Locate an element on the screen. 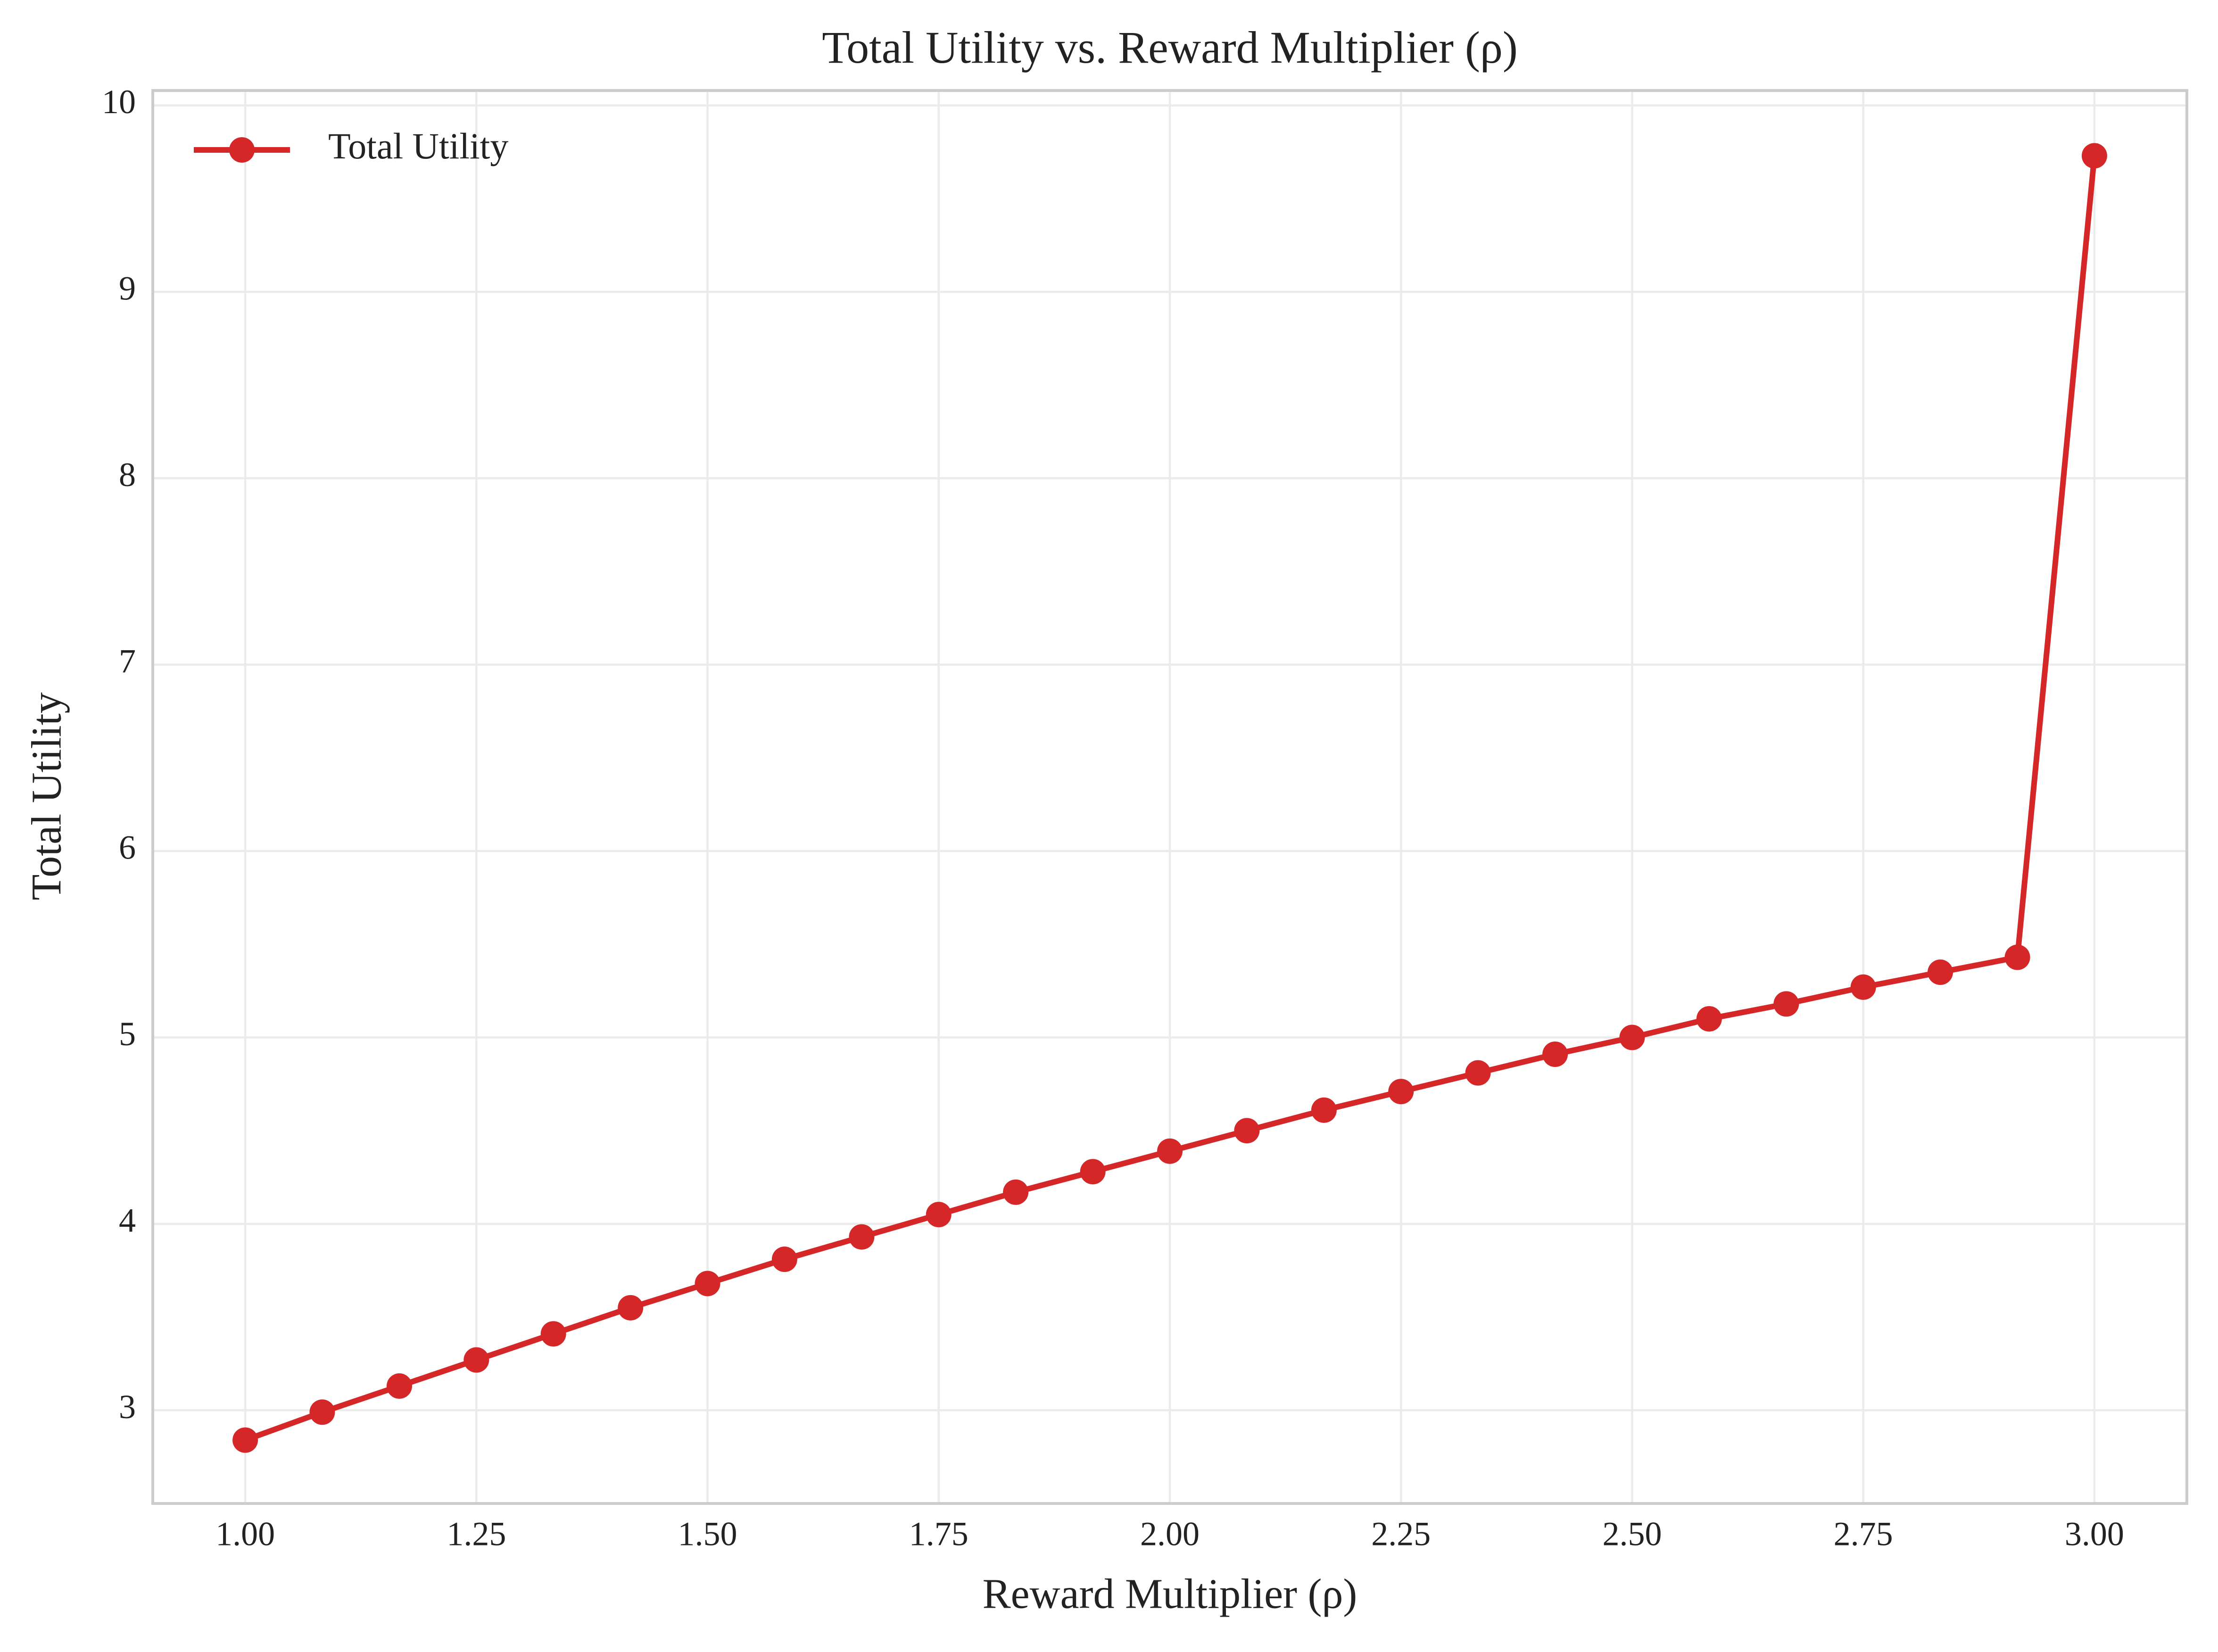 The width and height of the screenshot is (2218, 1652). x-tick-label: 1.50 is located at coordinates (707, 1534).